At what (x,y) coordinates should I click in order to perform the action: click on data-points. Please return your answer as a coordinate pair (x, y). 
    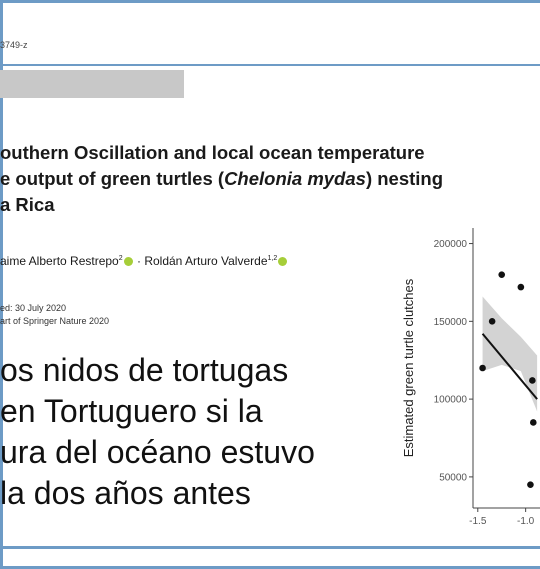
    Looking at the image, I should click on (508, 379).